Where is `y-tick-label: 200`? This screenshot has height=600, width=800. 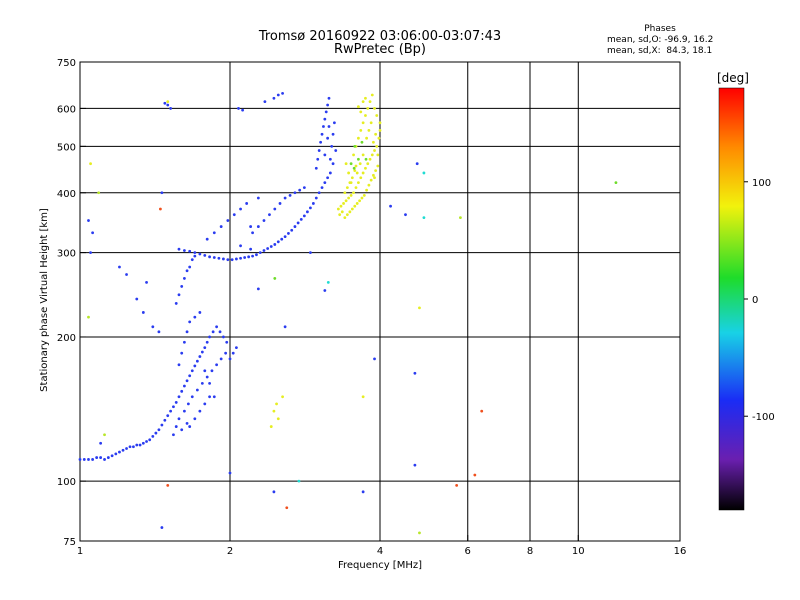 y-tick-label: 200 is located at coordinates (66, 338).